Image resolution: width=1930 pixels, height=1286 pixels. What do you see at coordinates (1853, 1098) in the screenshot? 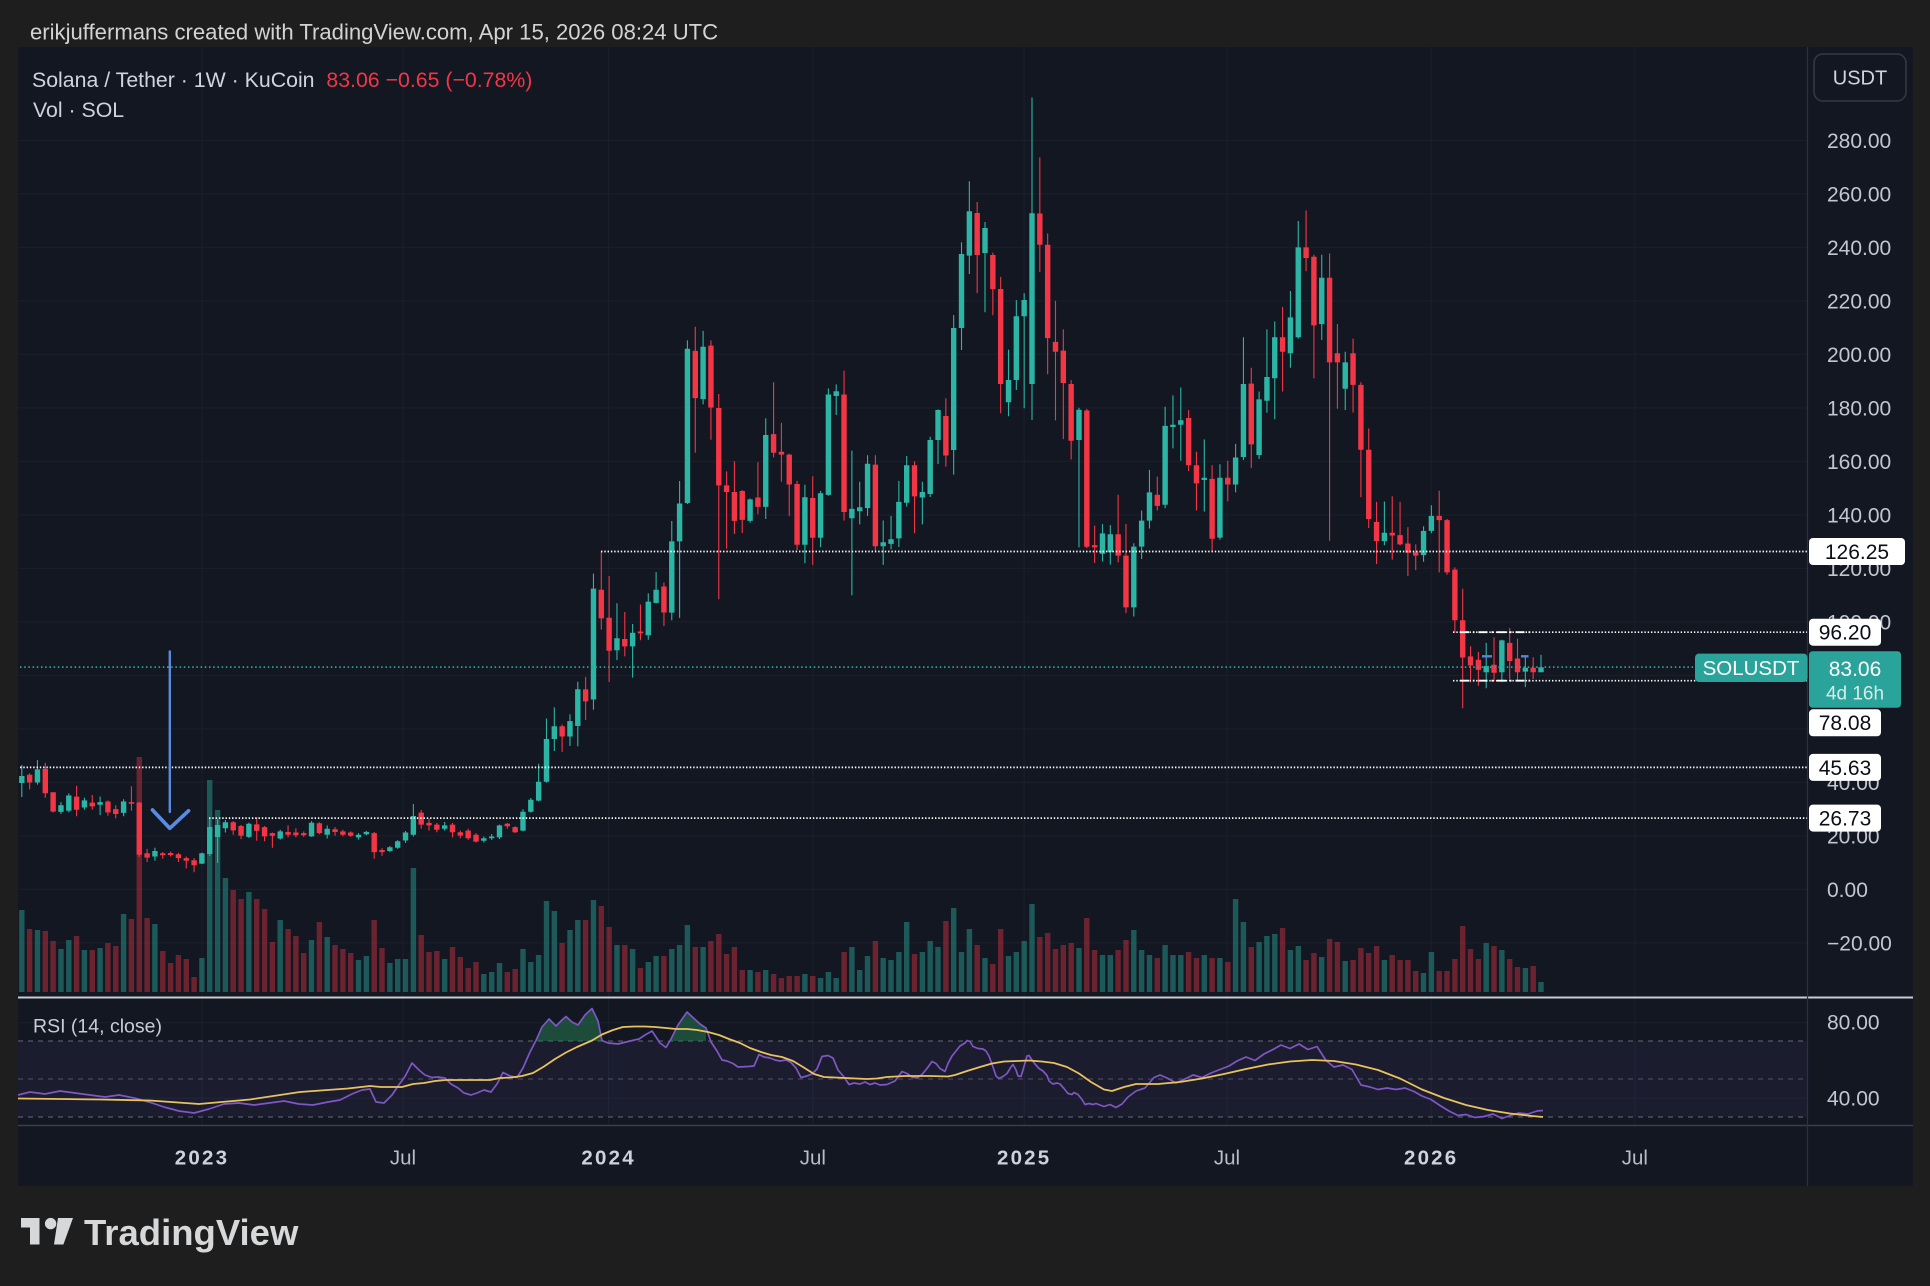
I see `svg-text: 40.00` at bounding box center [1853, 1098].